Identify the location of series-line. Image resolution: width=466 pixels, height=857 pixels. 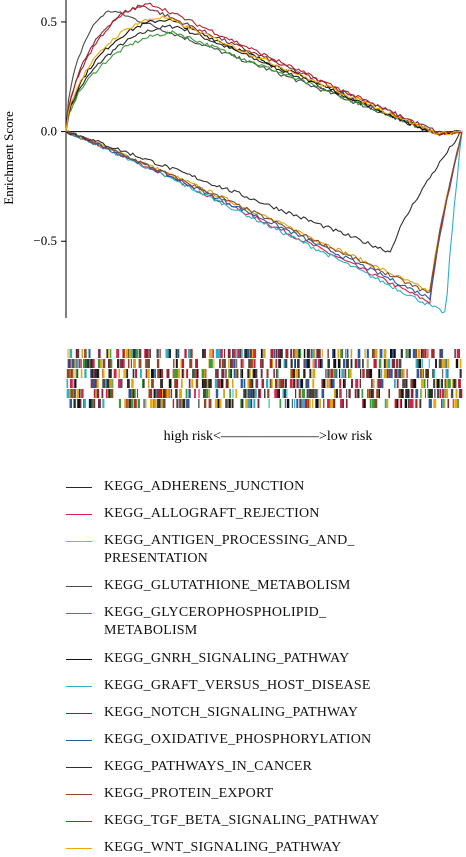
(264, 192).